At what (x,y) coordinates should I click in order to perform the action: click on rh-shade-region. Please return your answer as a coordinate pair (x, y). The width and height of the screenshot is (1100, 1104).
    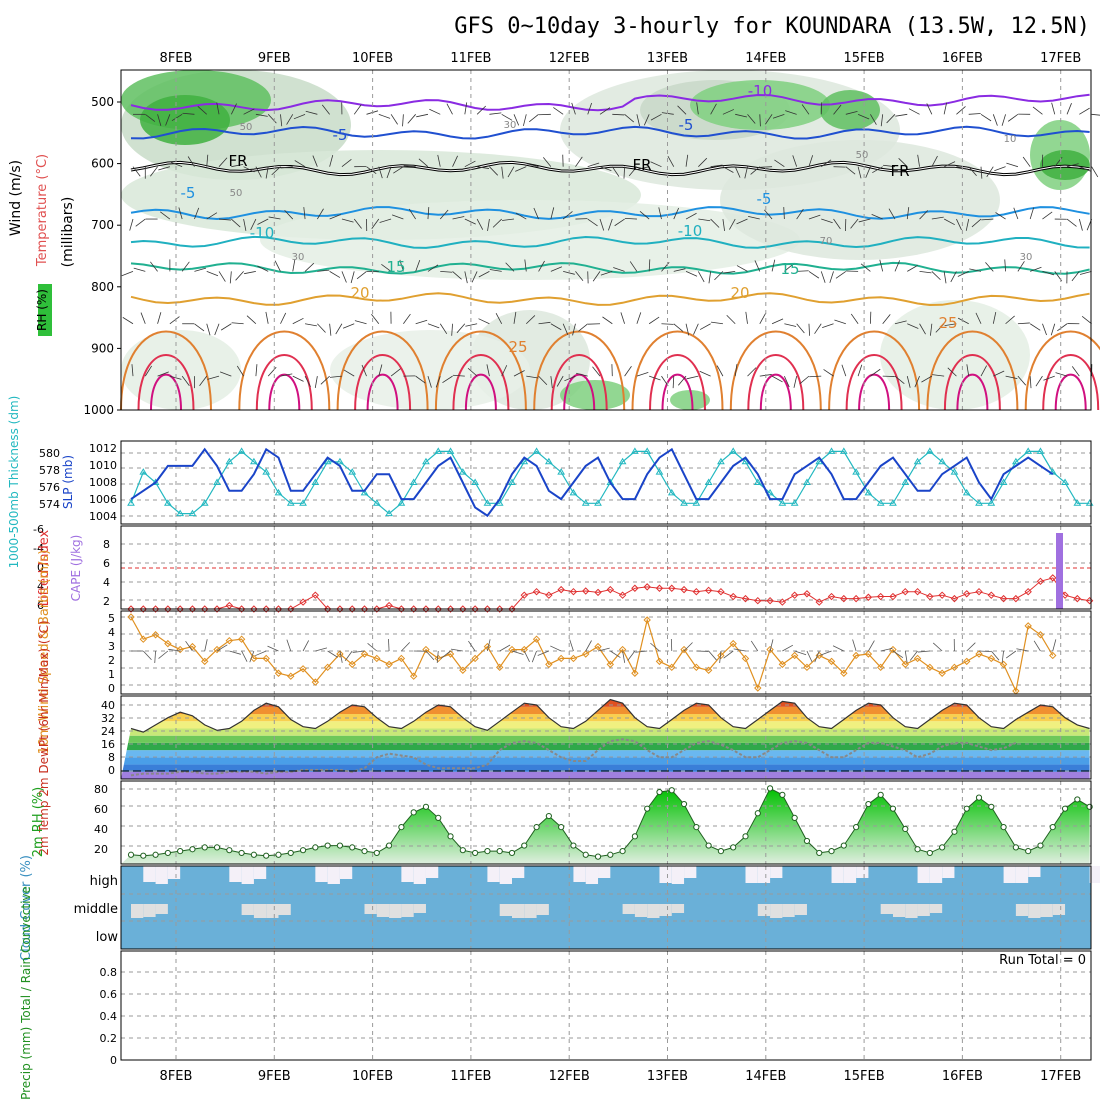
    Looking at the image, I should click on (850, 110).